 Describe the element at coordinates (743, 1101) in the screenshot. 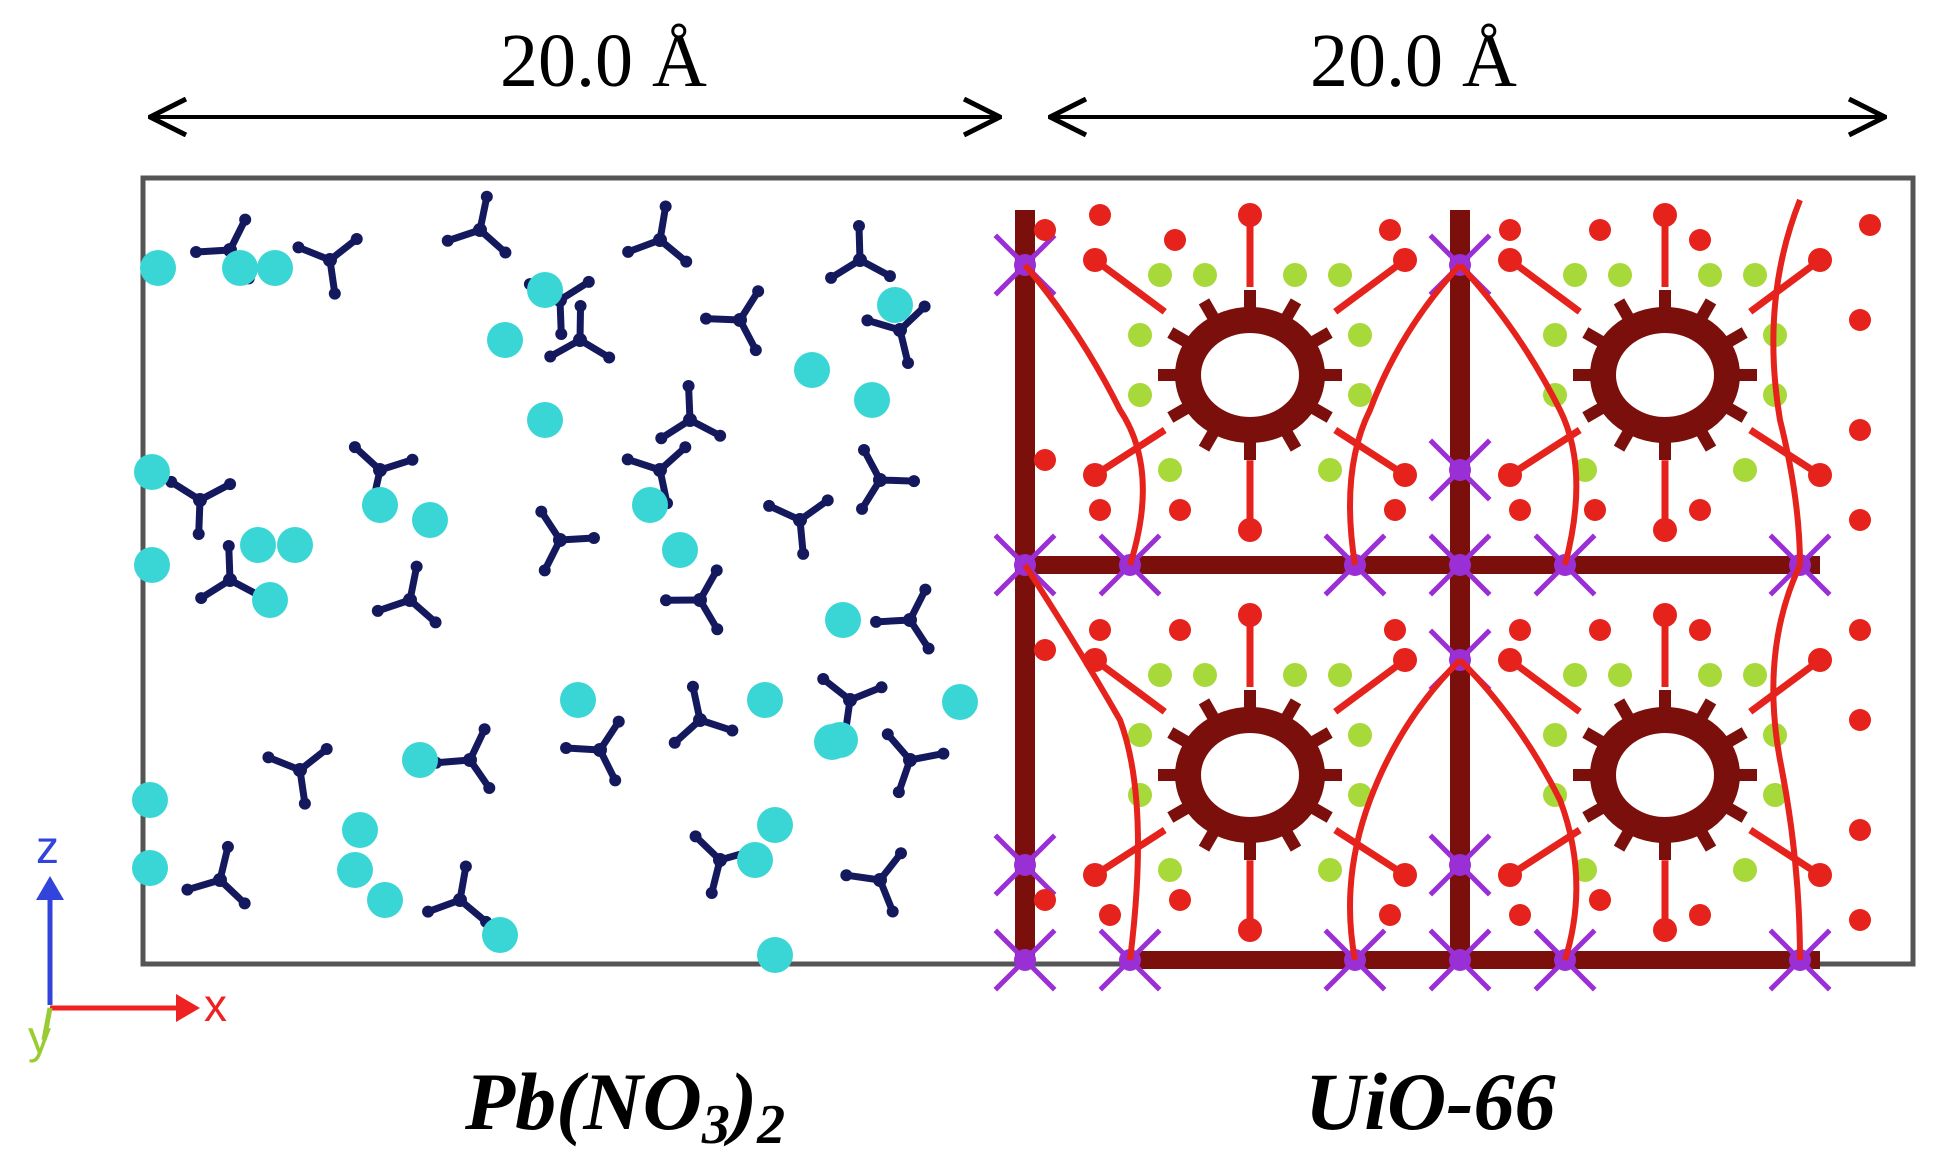

I see `caption-pb-close: )` at that location.